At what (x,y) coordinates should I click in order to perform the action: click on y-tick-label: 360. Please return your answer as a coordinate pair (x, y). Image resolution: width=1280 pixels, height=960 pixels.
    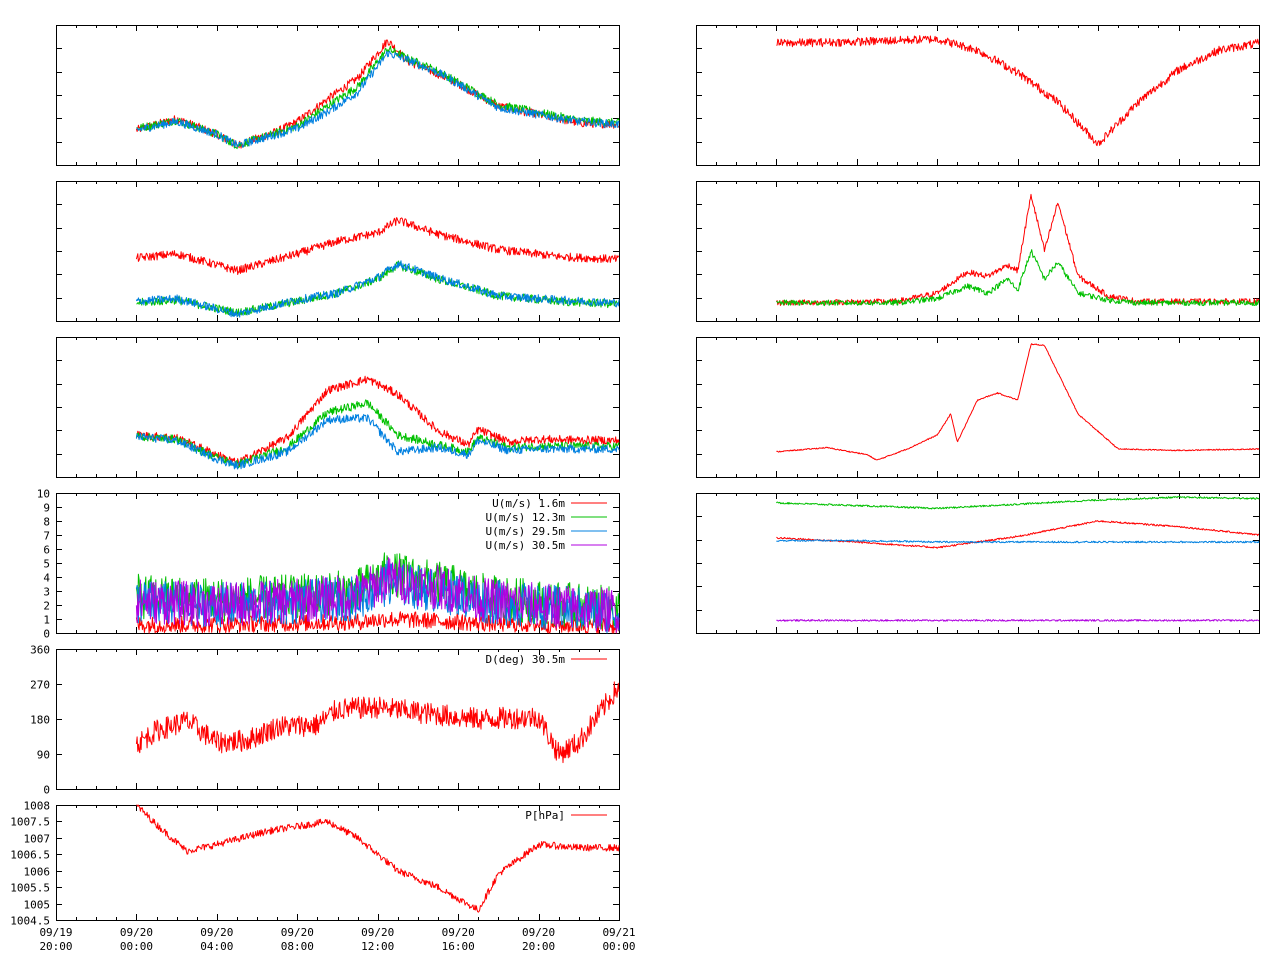
    Looking at the image, I should click on (40, 650).